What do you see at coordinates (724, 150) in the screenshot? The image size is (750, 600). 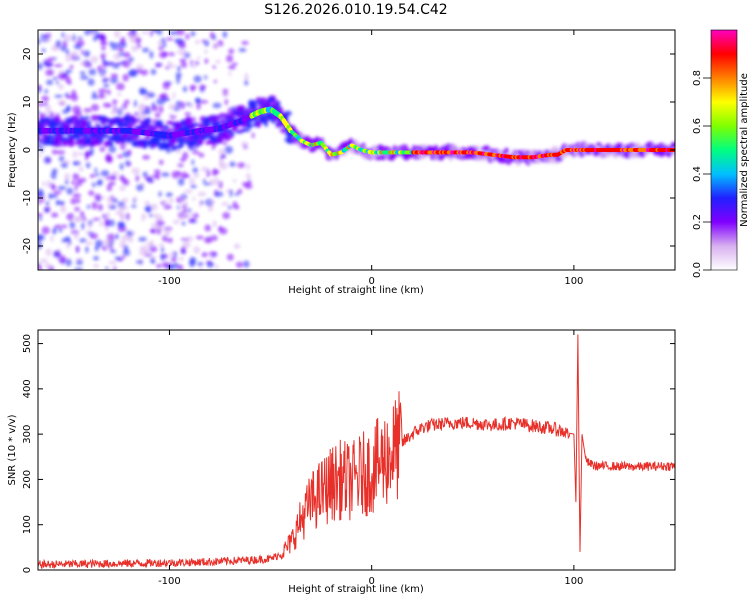 I see `colorbar-strip` at bounding box center [724, 150].